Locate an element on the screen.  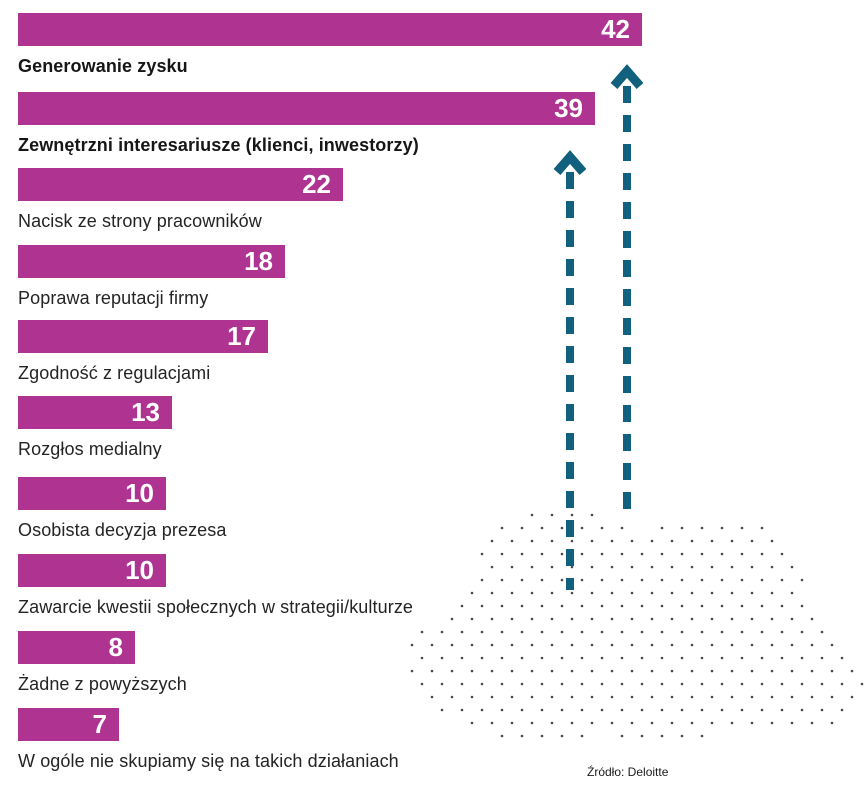
bar-value: 22 is located at coordinates (316, 184).